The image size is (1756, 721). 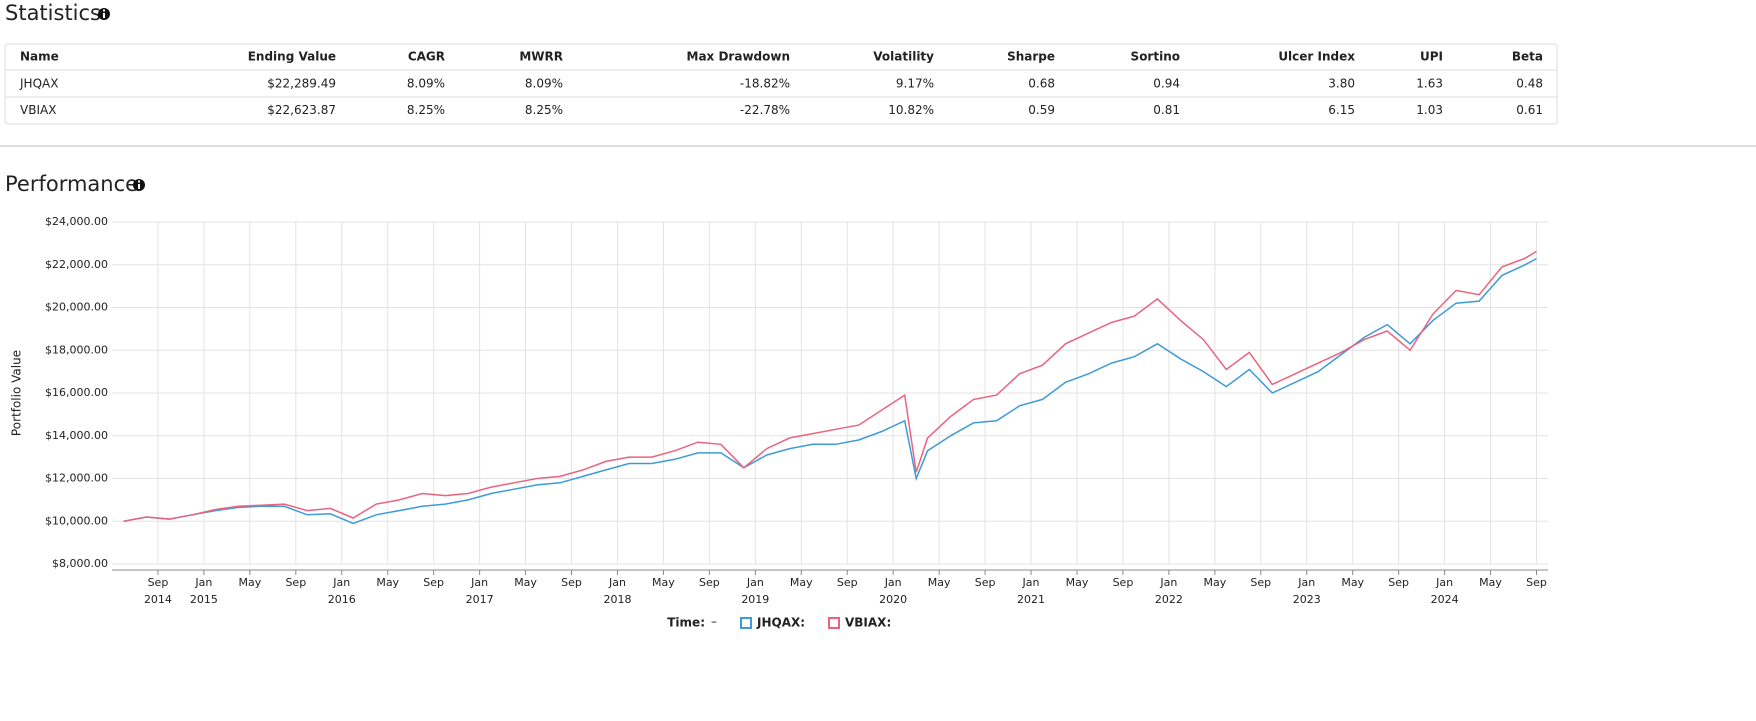 I want to click on legend-value: –, so click(x=714, y=622).